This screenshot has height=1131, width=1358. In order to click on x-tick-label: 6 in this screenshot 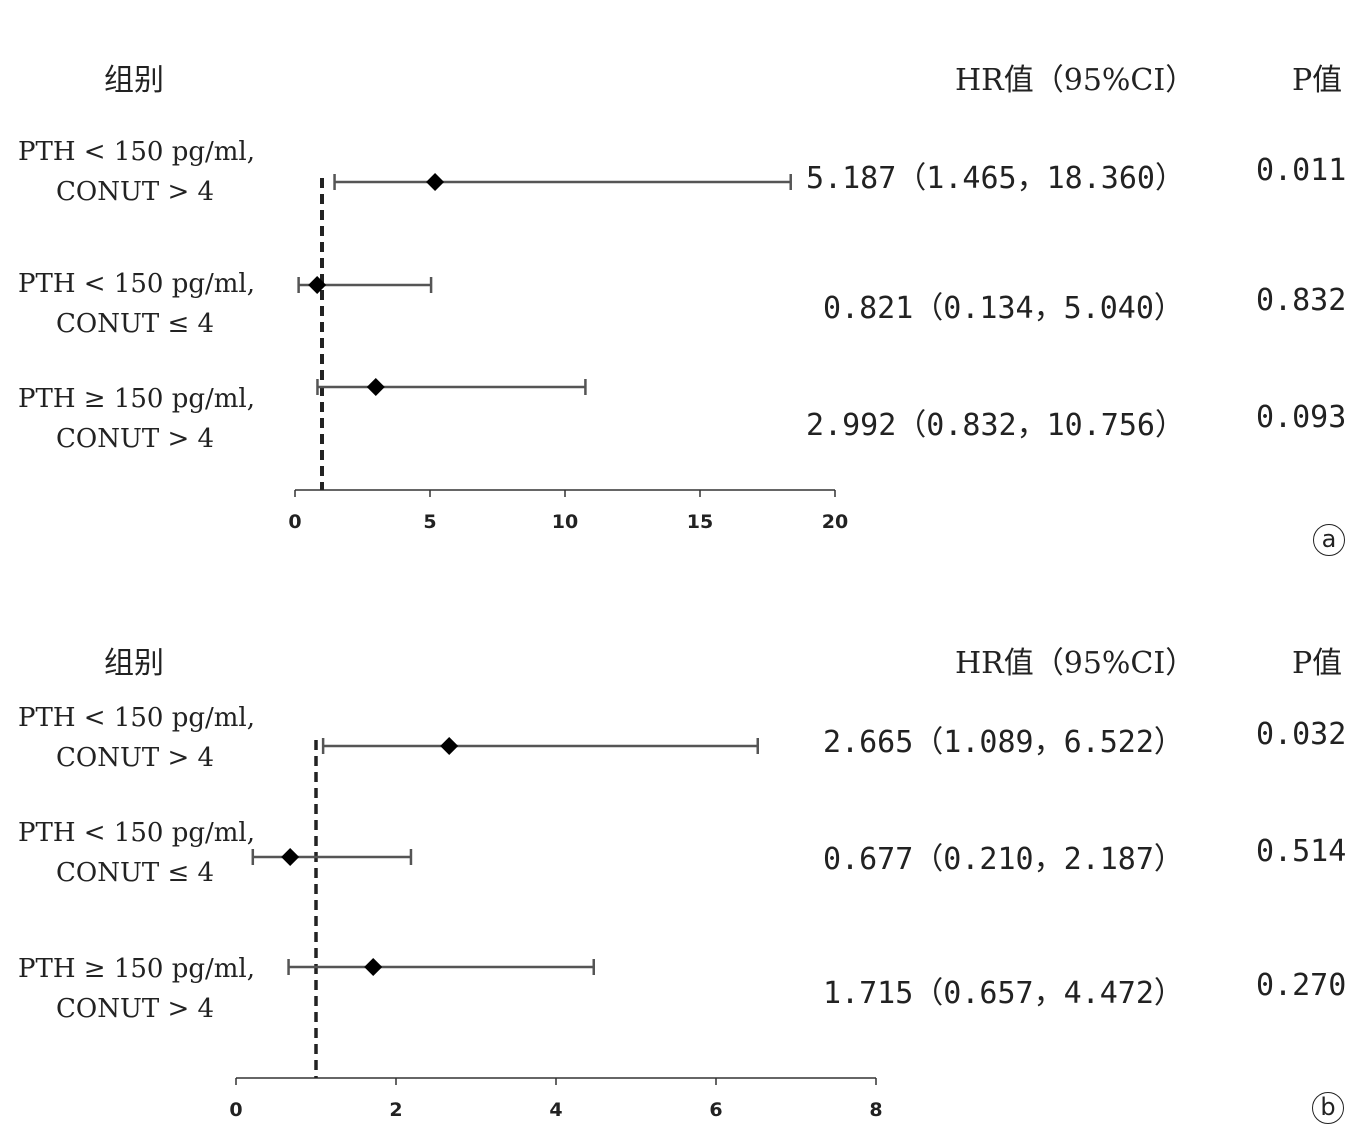, I will do `click(715, 1110)`.